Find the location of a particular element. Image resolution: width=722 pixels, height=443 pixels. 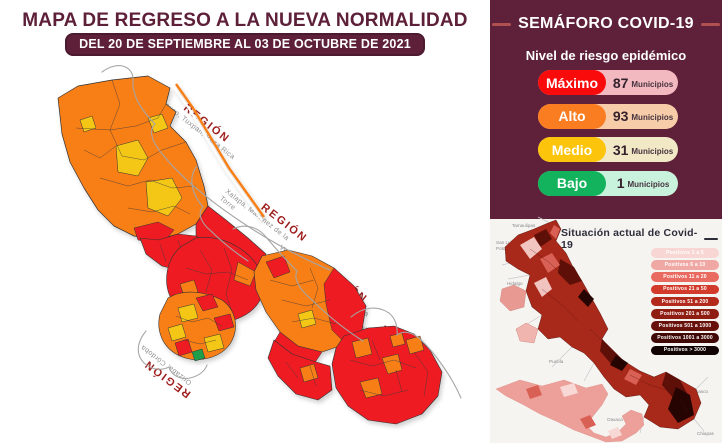

risk-level-chip: Máximo is located at coordinates (572, 82).